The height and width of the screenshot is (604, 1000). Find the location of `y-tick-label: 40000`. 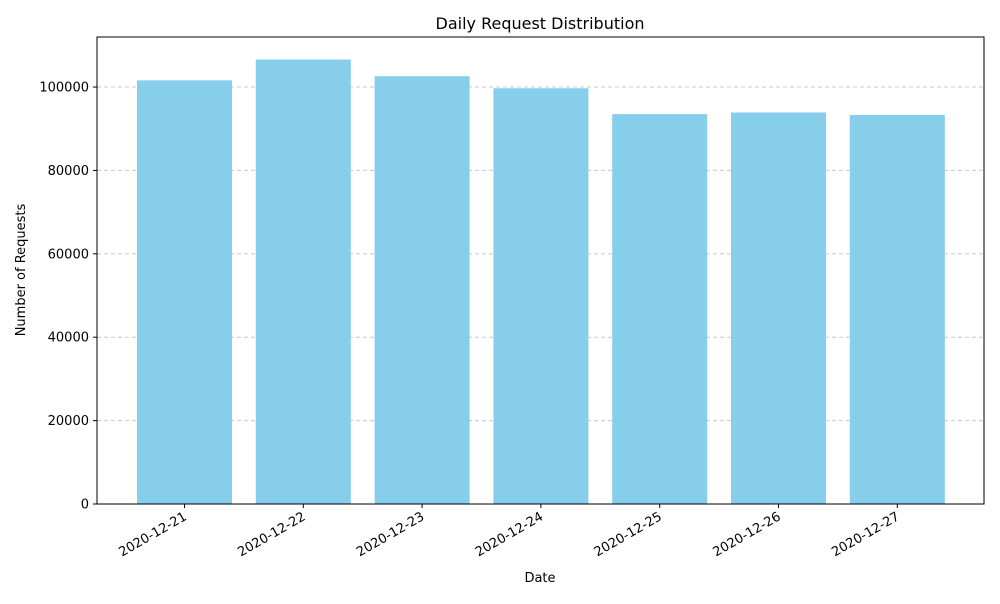

y-tick-label: 40000 is located at coordinates (68, 338).